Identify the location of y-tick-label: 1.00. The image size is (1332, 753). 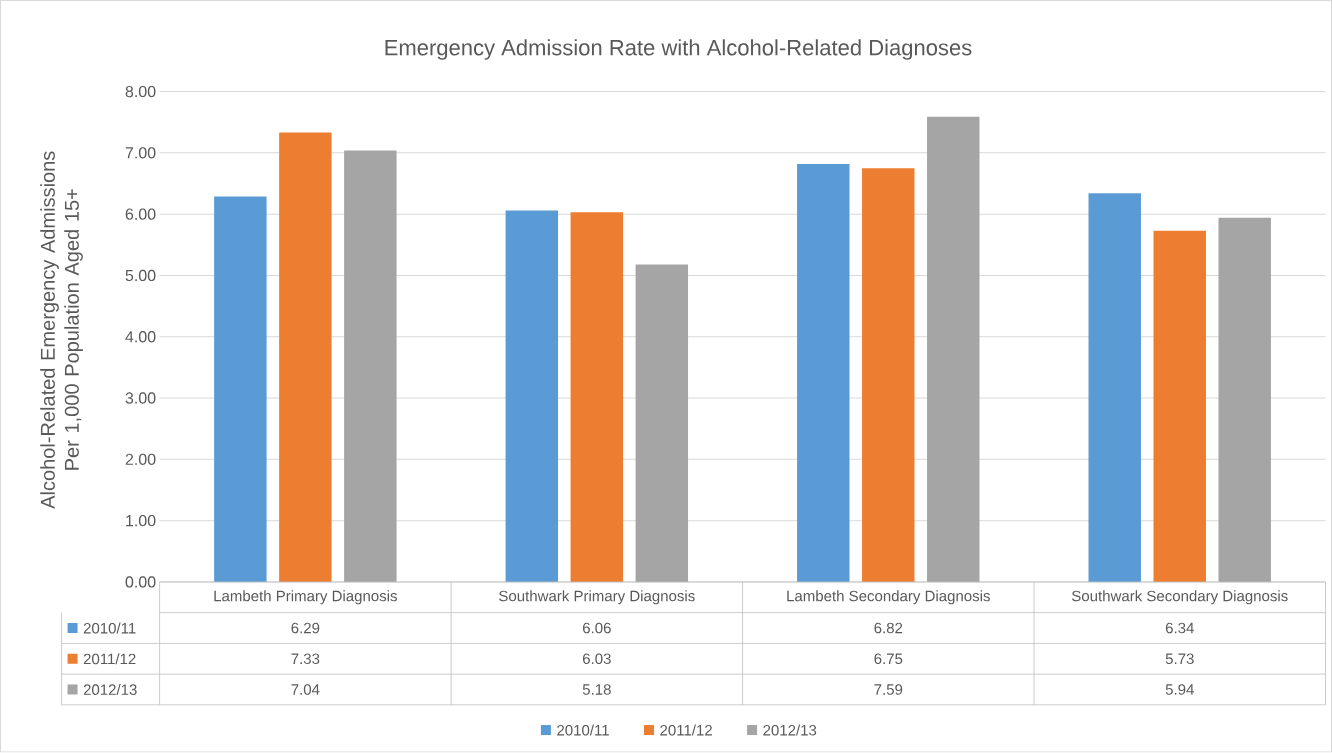
(141, 521).